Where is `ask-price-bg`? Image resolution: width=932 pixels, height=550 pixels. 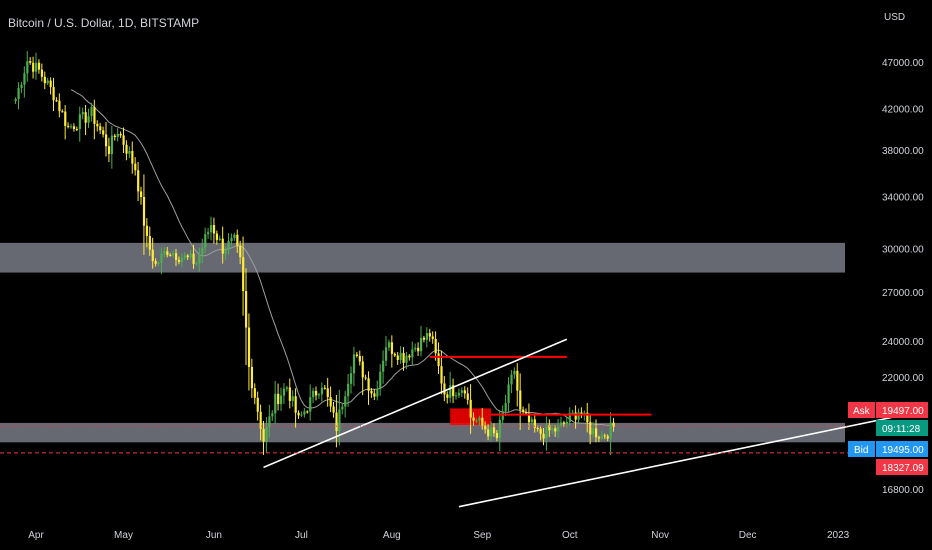
ask-price-bg is located at coordinates (902, 410).